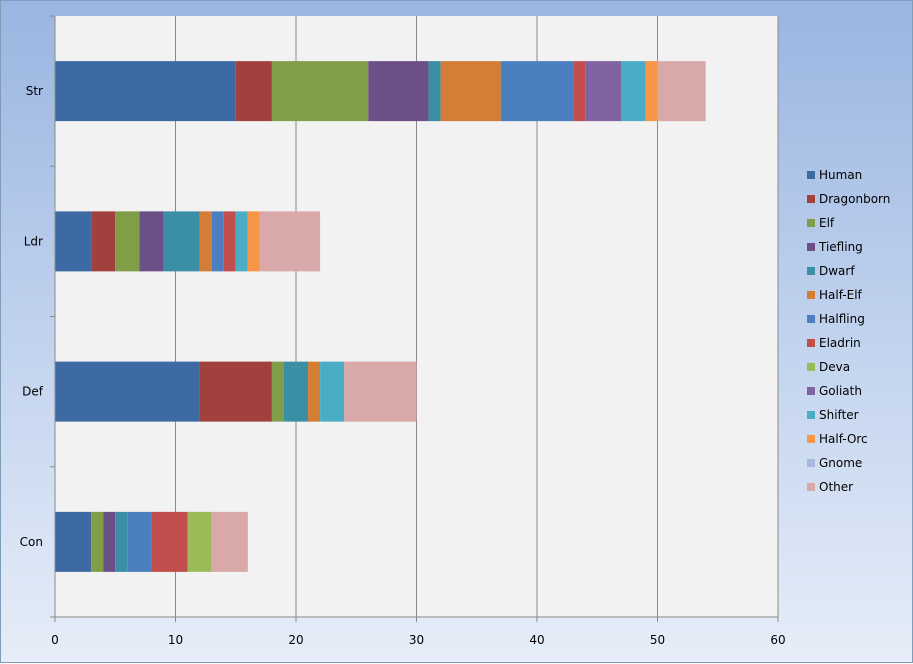  I want to click on legend-label: Dragonborn, so click(854, 199).